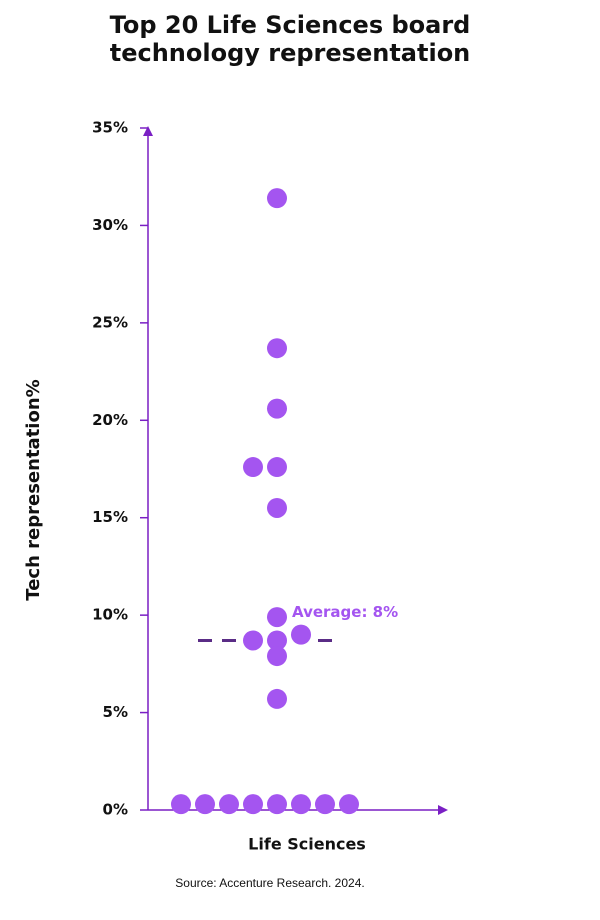 The width and height of the screenshot is (600, 920). What do you see at coordinates (110, 322) in the screenshot?
I see `y-tick-label: 25%` at bounding box center [110, 322].